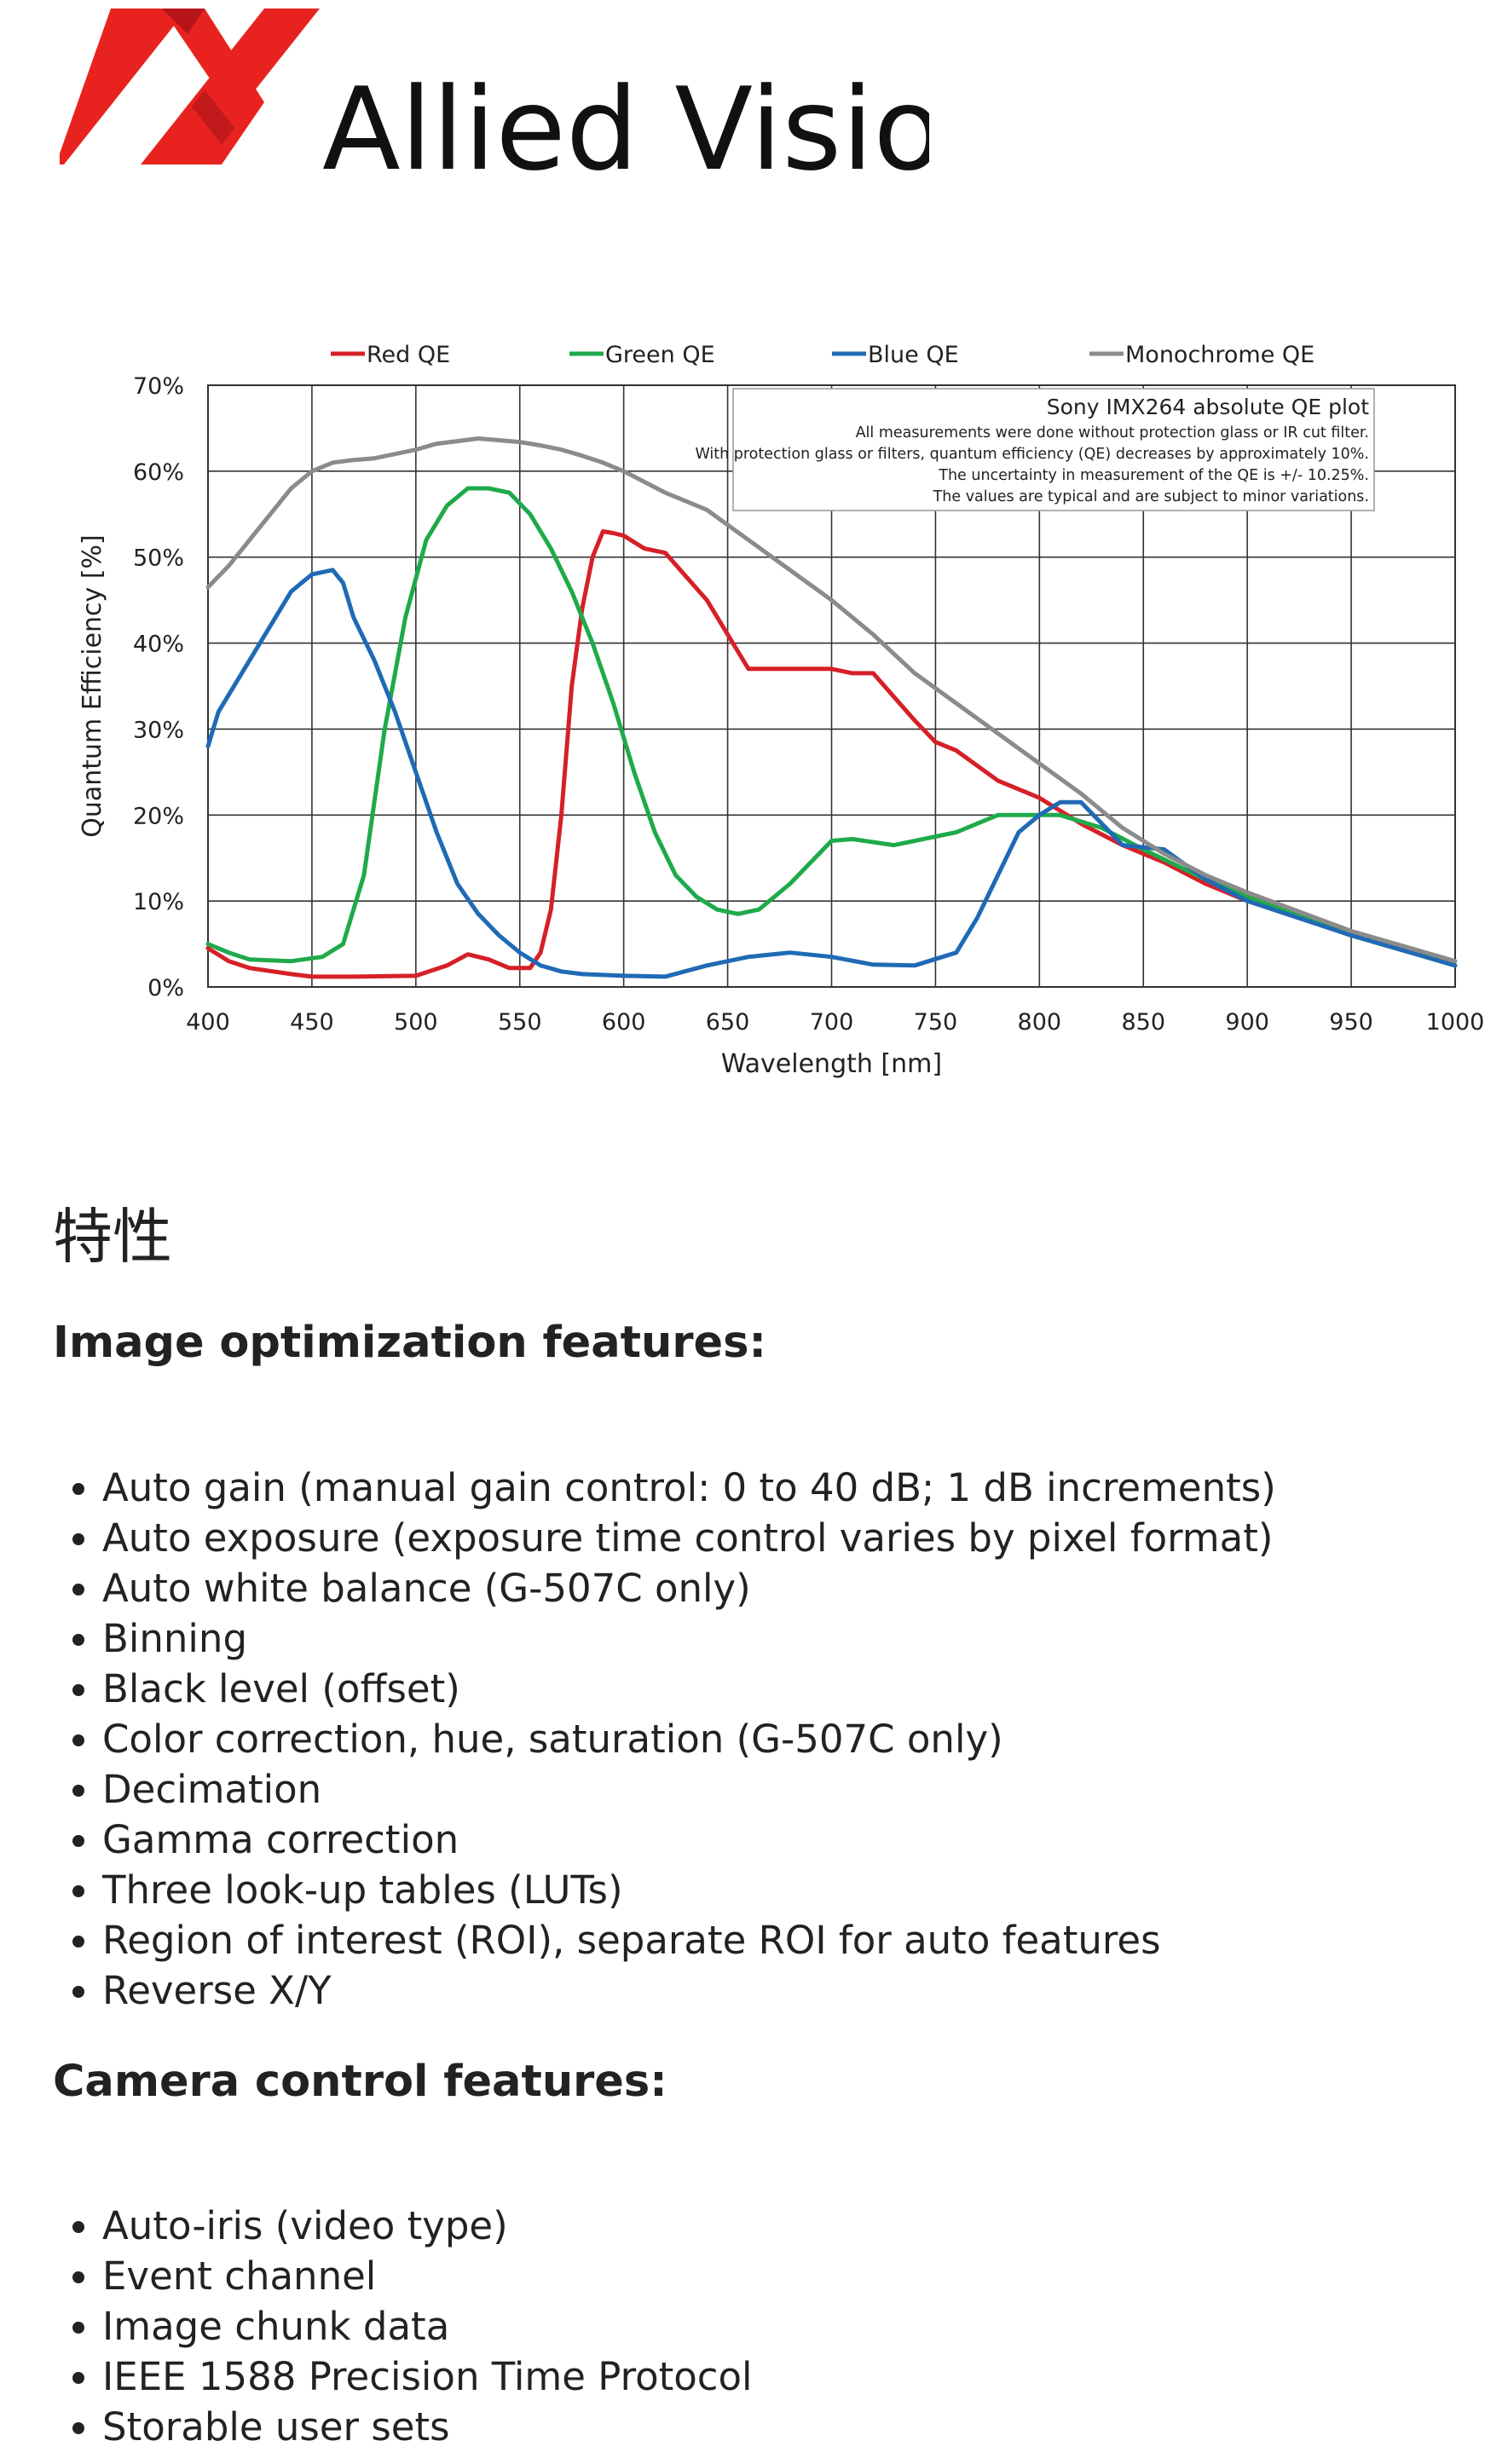 The height and width of the screenshot is (2464, 1508). What do you see at coordinates (1208, 407) in the screenshot?
I see `note-title: Sony IMX264 absolute QE plot` at bounding box center [1208, 407].